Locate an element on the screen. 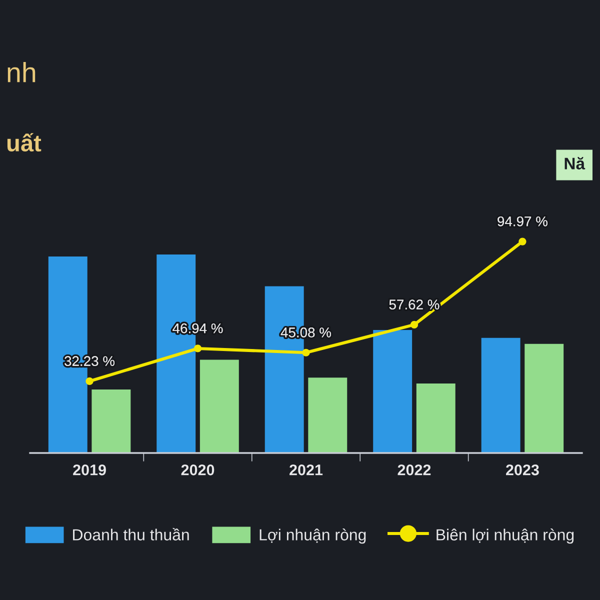  x-tick-label: 2022 is located at coordinates (414, 470).